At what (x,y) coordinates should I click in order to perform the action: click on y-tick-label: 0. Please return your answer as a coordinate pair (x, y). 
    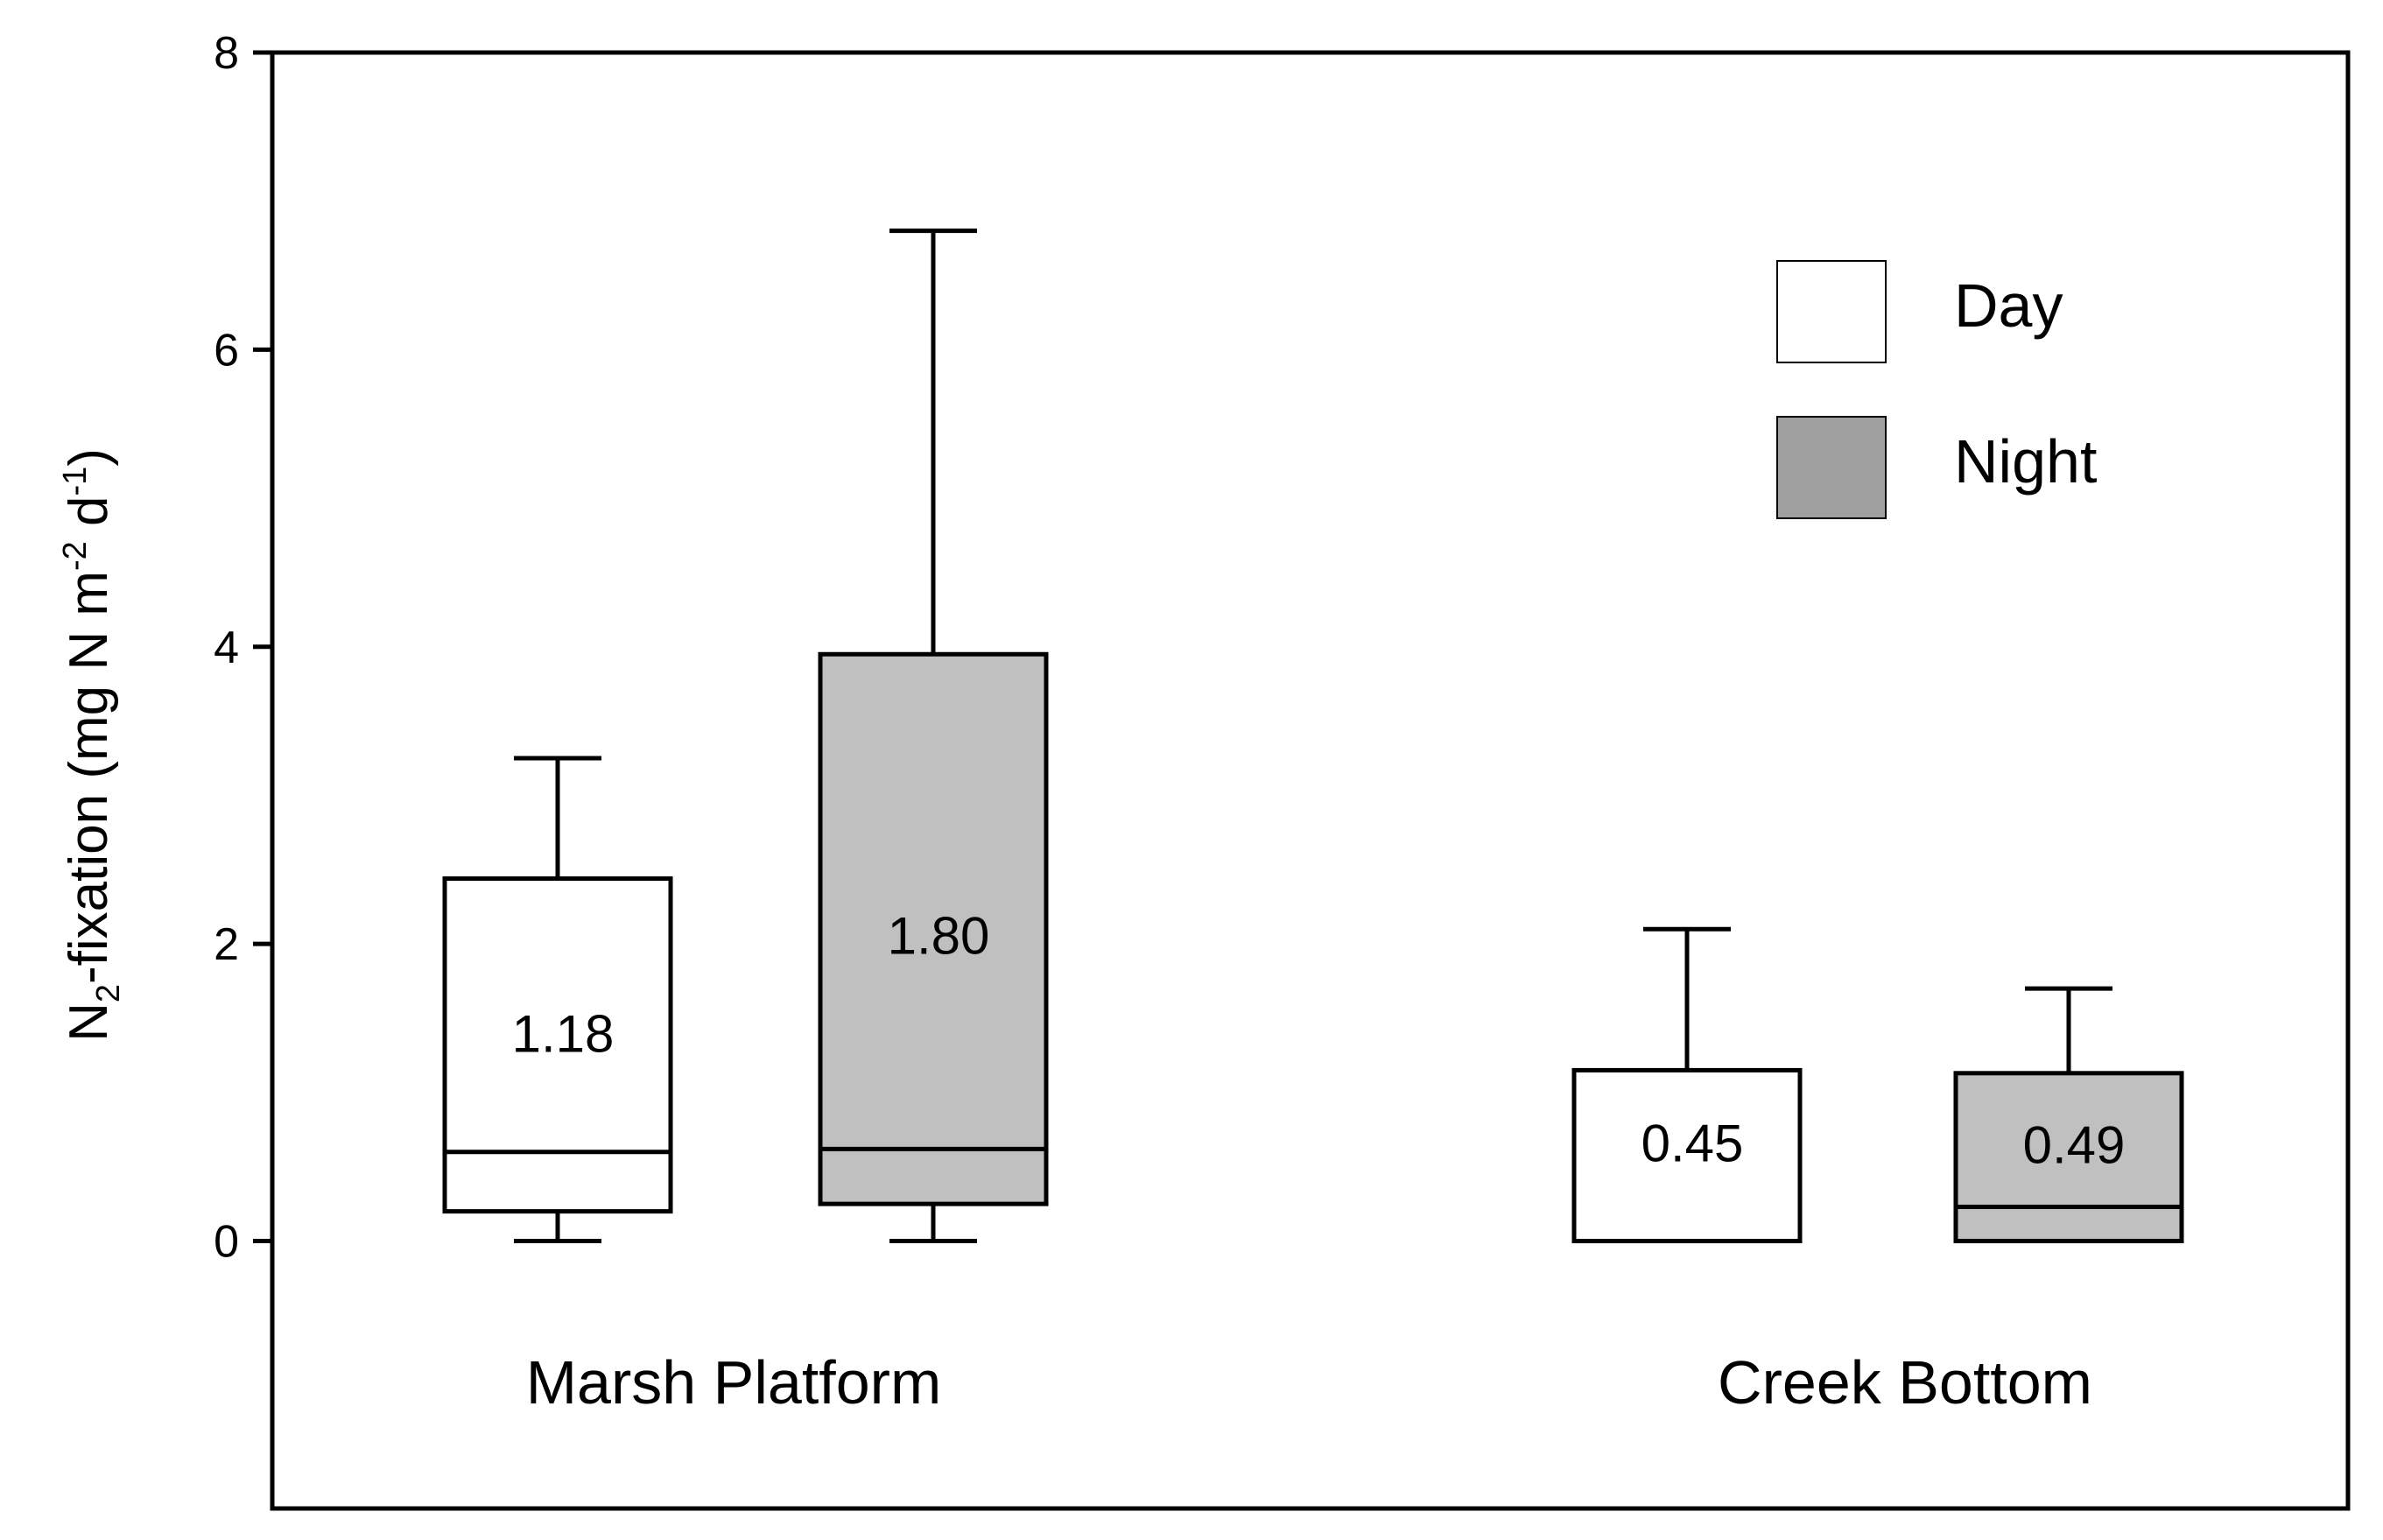
    Looking at the image, I should click on (226, 1242).